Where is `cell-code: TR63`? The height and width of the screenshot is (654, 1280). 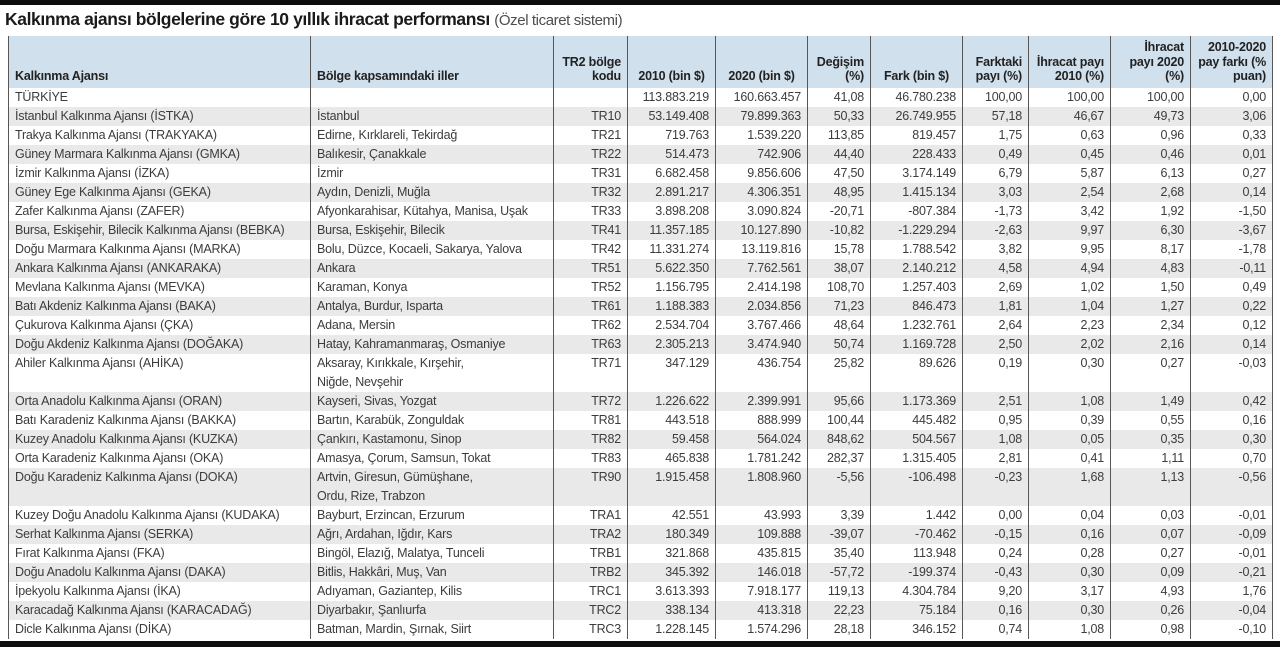 cell-code: TR63 is located at coordinates (590, 344).